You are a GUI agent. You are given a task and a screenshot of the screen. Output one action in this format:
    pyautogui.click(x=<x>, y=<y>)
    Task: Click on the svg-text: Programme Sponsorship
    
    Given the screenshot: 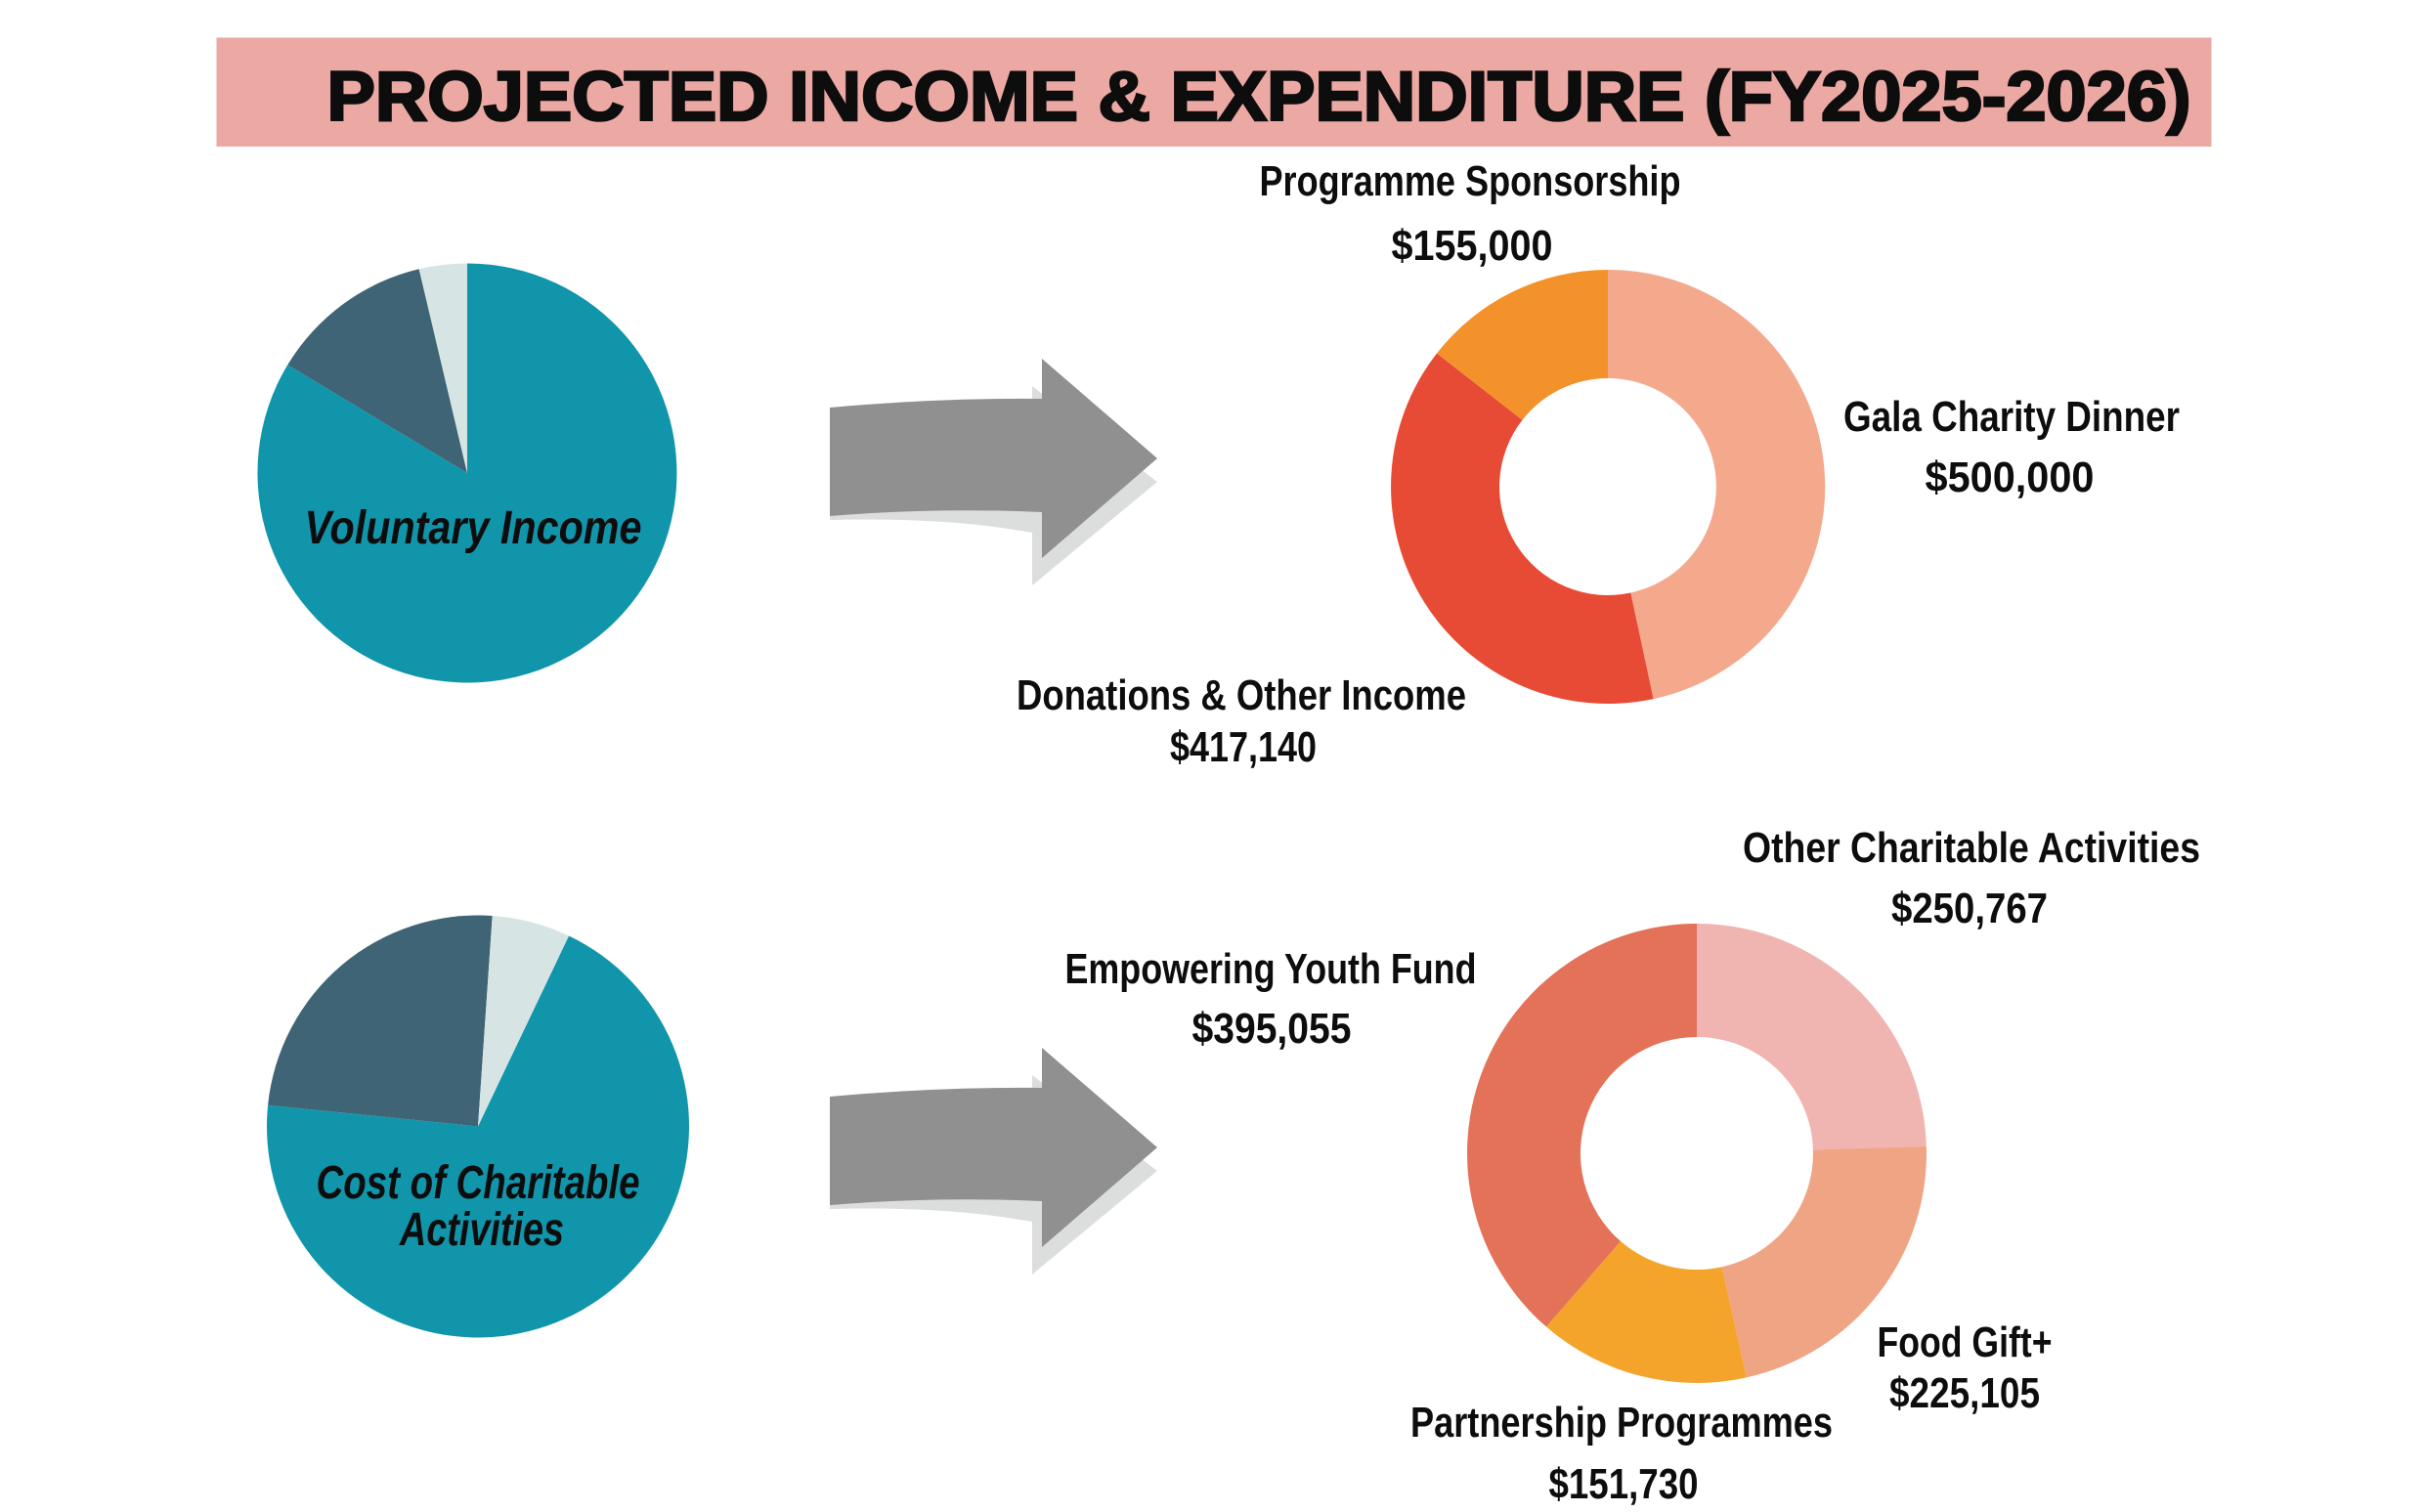 What is the action you would take?
    pyautogui.click(x=1470, y=181)
    